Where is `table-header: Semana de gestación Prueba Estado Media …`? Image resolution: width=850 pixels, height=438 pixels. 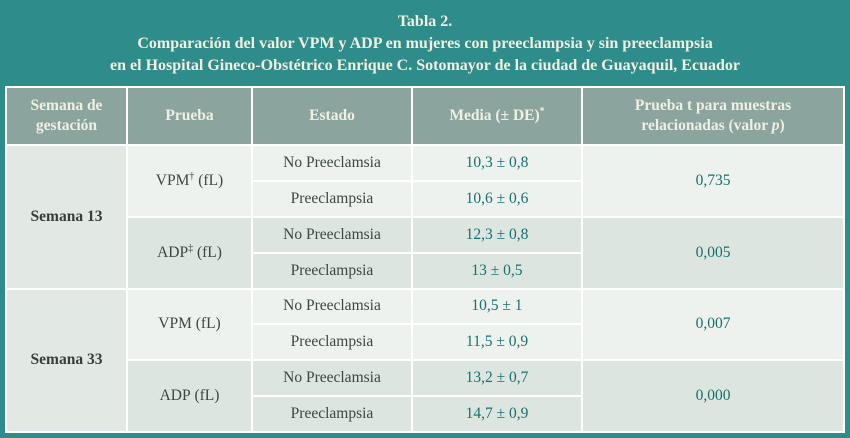
table-header: Semana de gestación Prueba Estado Media … is located at coordinates (425, 116).